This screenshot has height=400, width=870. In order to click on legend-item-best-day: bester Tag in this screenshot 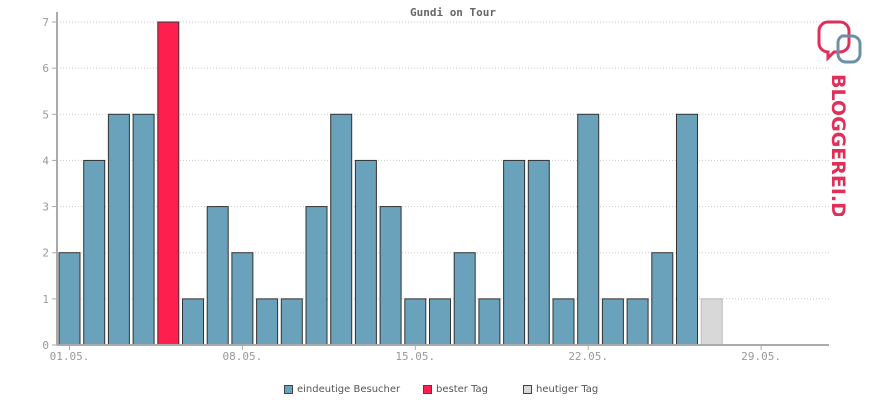, I will do `click(455, 389)`.